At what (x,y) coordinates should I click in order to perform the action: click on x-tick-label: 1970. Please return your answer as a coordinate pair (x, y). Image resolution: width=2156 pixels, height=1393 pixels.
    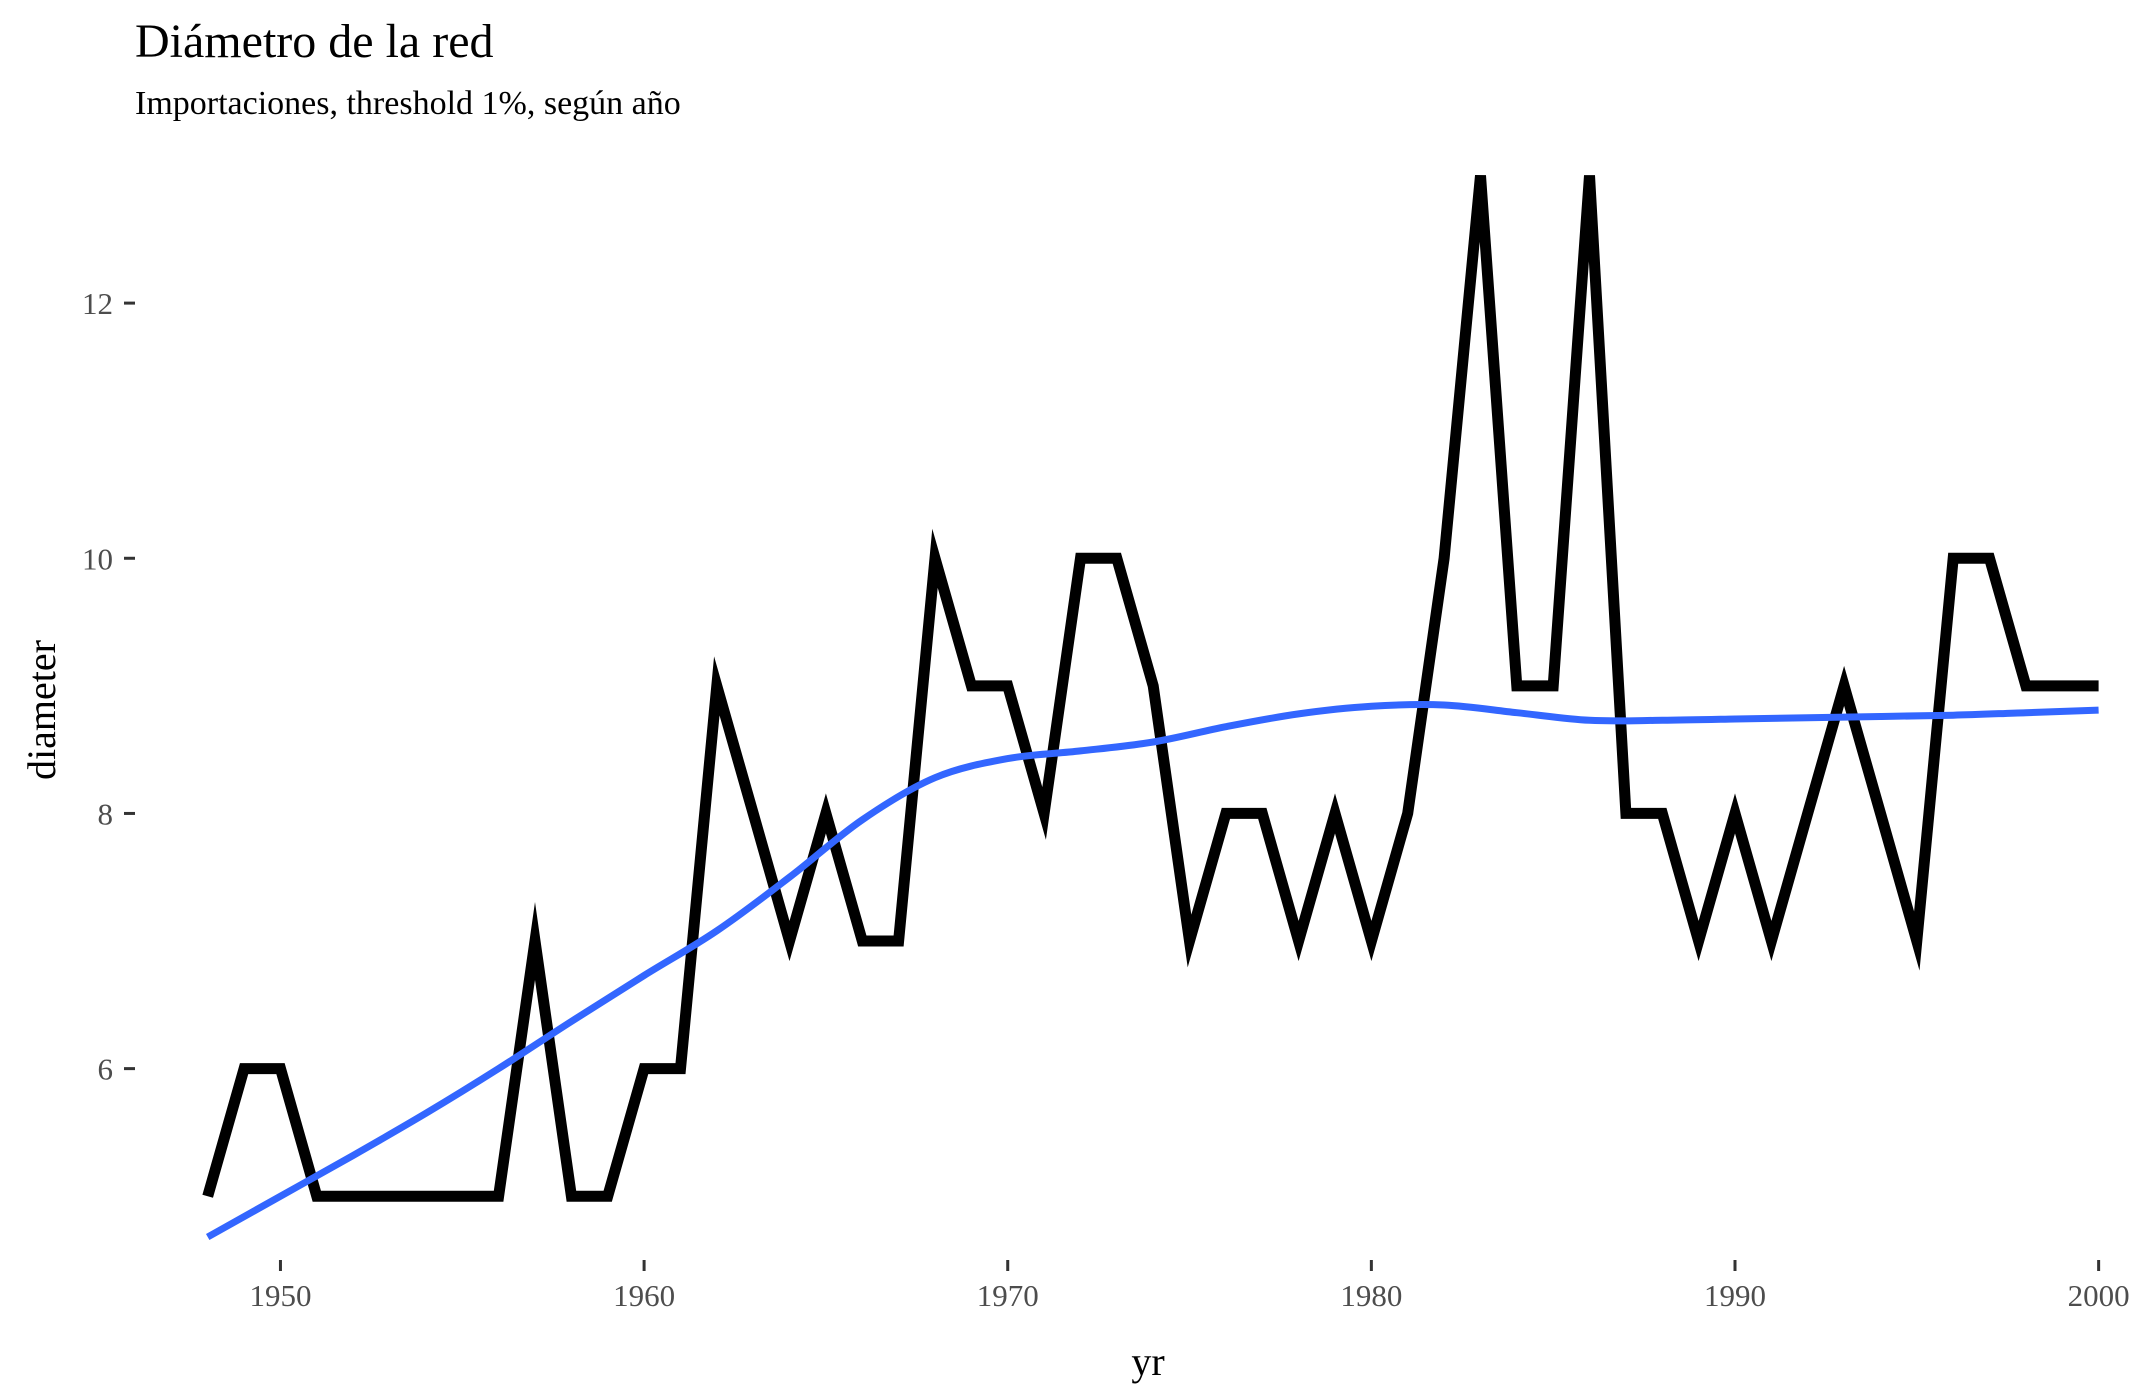
    Looking at the image, I should click on (1008, 1295).